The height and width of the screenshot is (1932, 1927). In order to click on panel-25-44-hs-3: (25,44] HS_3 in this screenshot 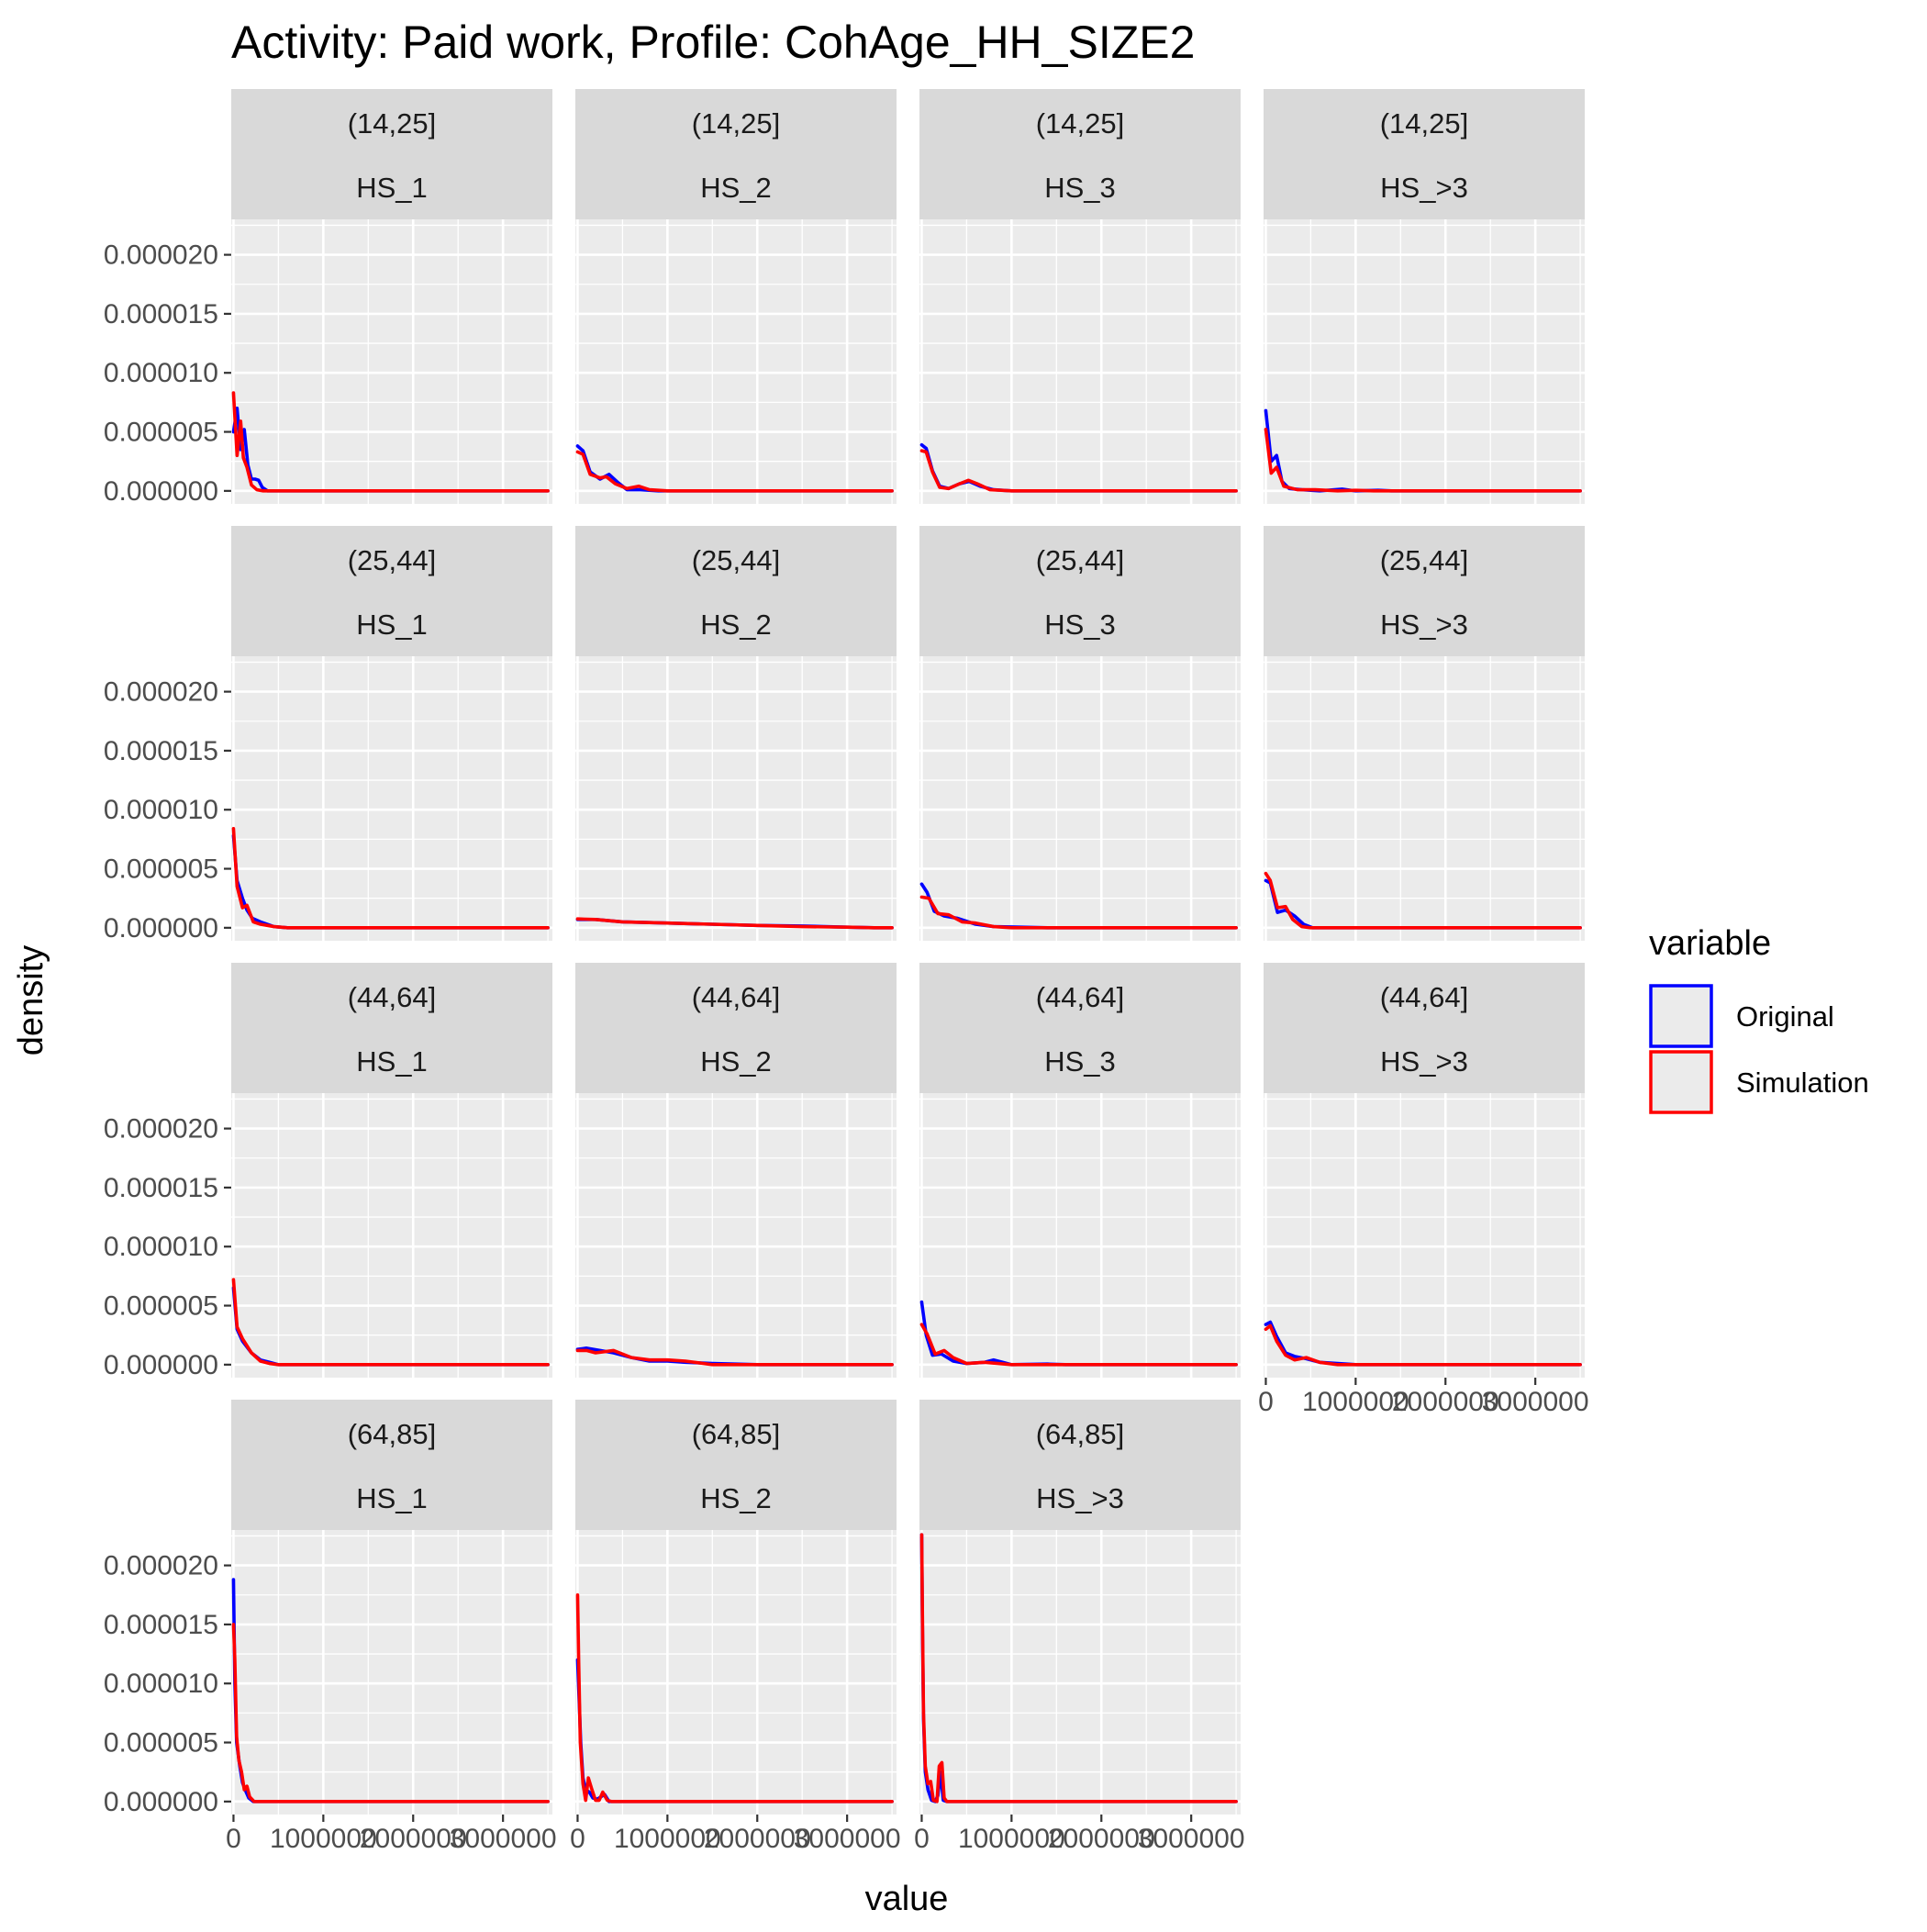, I will do `click(1080, 733)`.